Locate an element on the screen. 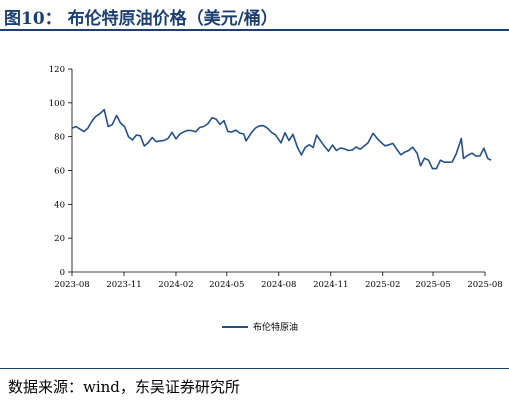 This screenshot has width=509, height=403. y-tick-label: 100 is located at coordinates (57, 104).